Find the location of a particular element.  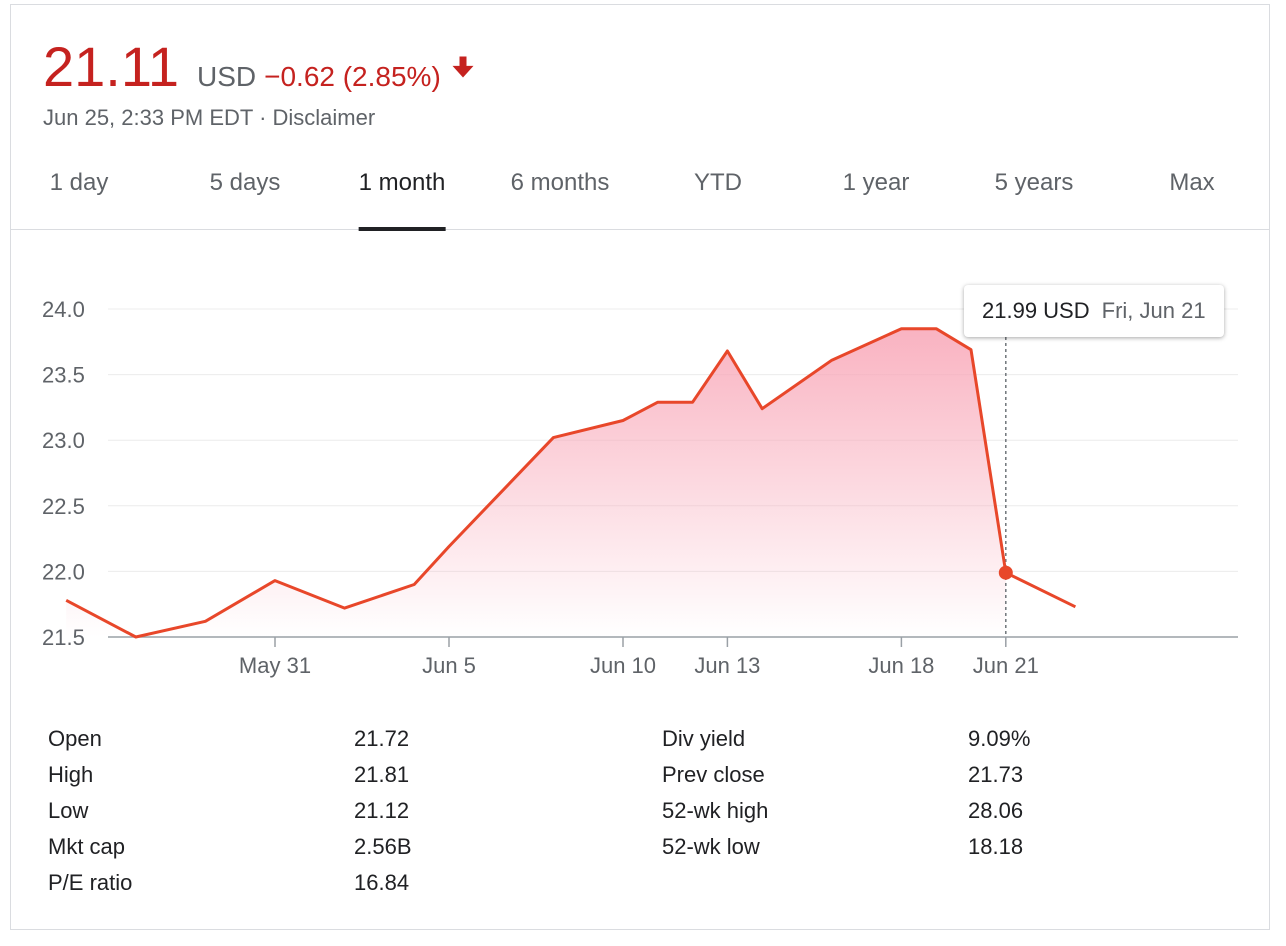

stat-label-open: Open is located at coordinates (75, 738).